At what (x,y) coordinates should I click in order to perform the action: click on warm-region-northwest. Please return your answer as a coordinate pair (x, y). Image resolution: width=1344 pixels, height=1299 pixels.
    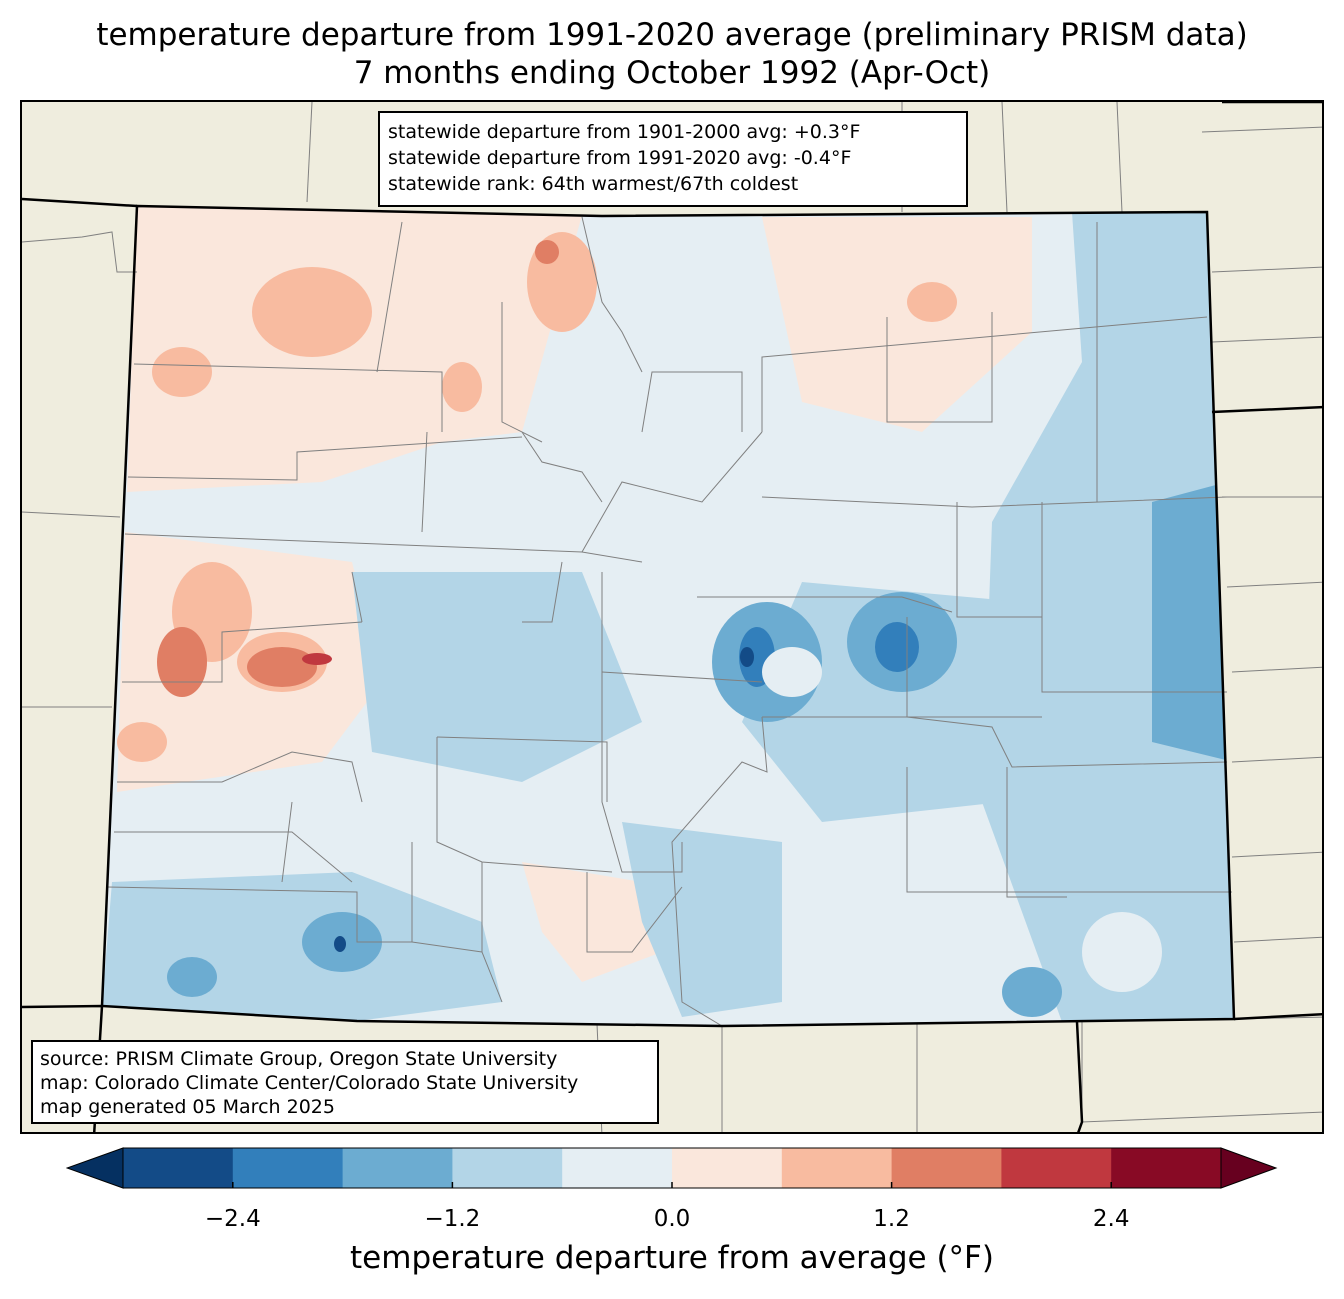
    Looking at the image, I should click on (354, 349).